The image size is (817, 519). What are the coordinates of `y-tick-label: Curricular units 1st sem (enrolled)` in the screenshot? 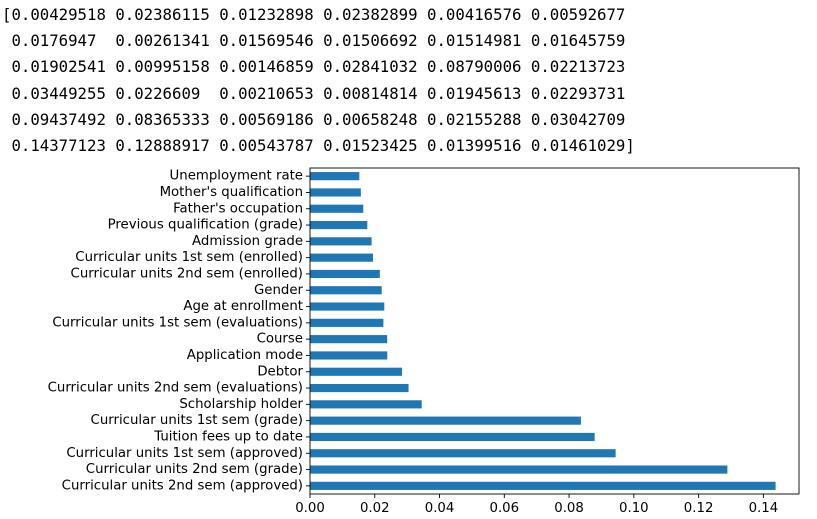 It's located at (189, 257).